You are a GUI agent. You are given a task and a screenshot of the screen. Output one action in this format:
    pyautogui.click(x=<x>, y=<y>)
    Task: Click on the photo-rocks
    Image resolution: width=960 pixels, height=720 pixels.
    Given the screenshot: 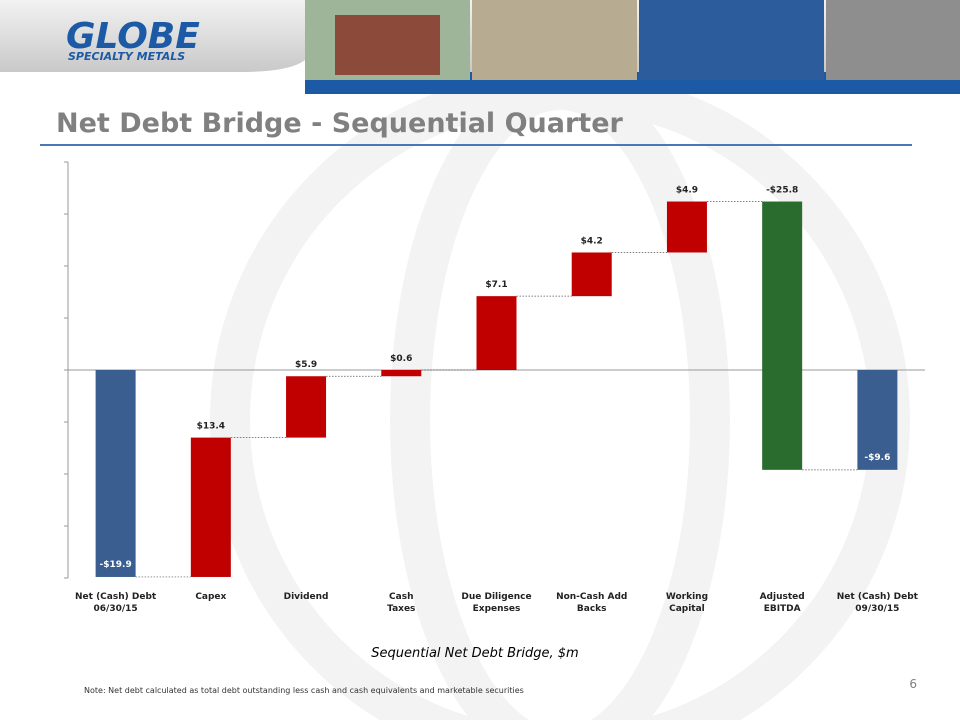 What is the action you would take?
    pyautogui.click(x=893, y=40)
    